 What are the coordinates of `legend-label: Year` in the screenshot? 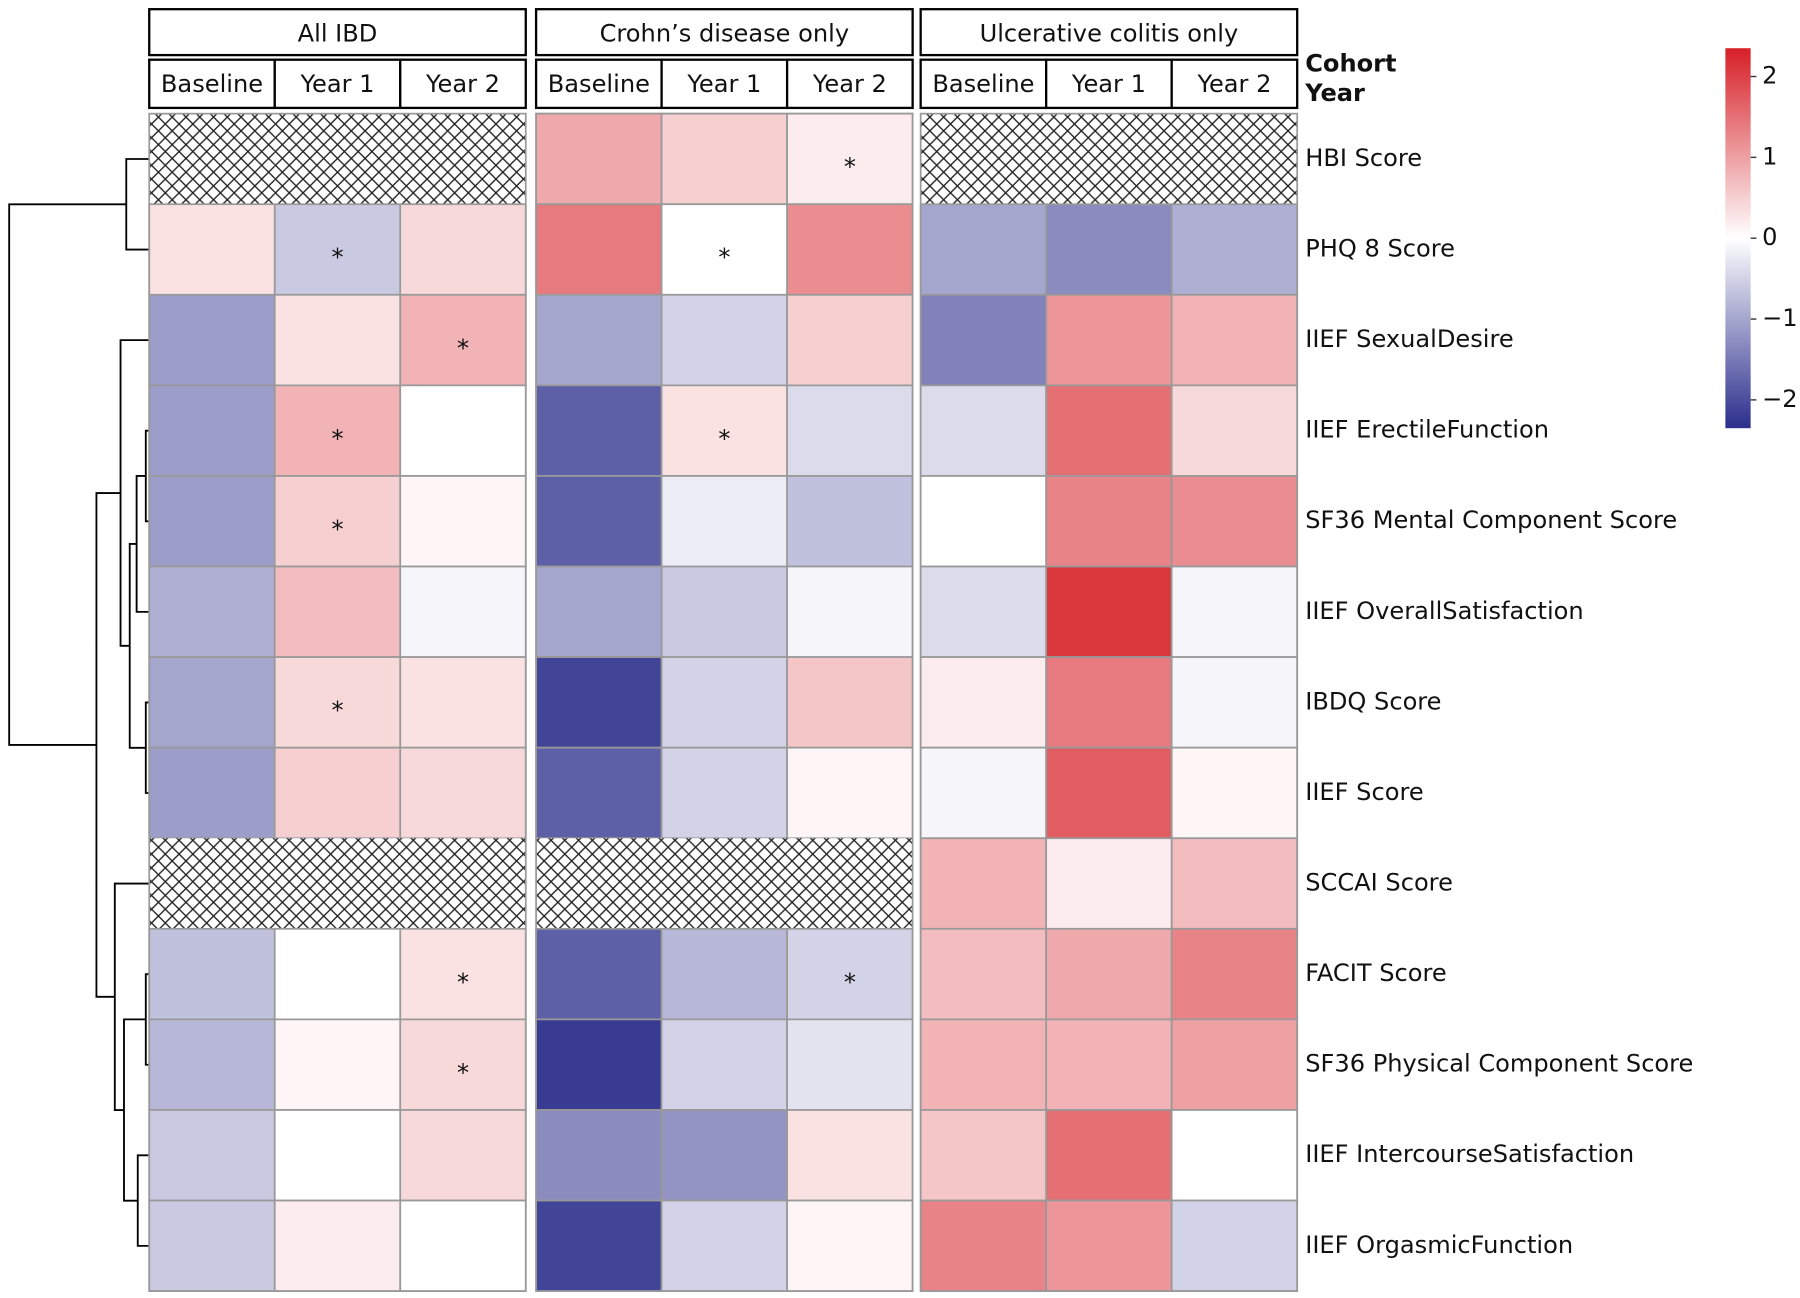 It's located at (1334, 93).